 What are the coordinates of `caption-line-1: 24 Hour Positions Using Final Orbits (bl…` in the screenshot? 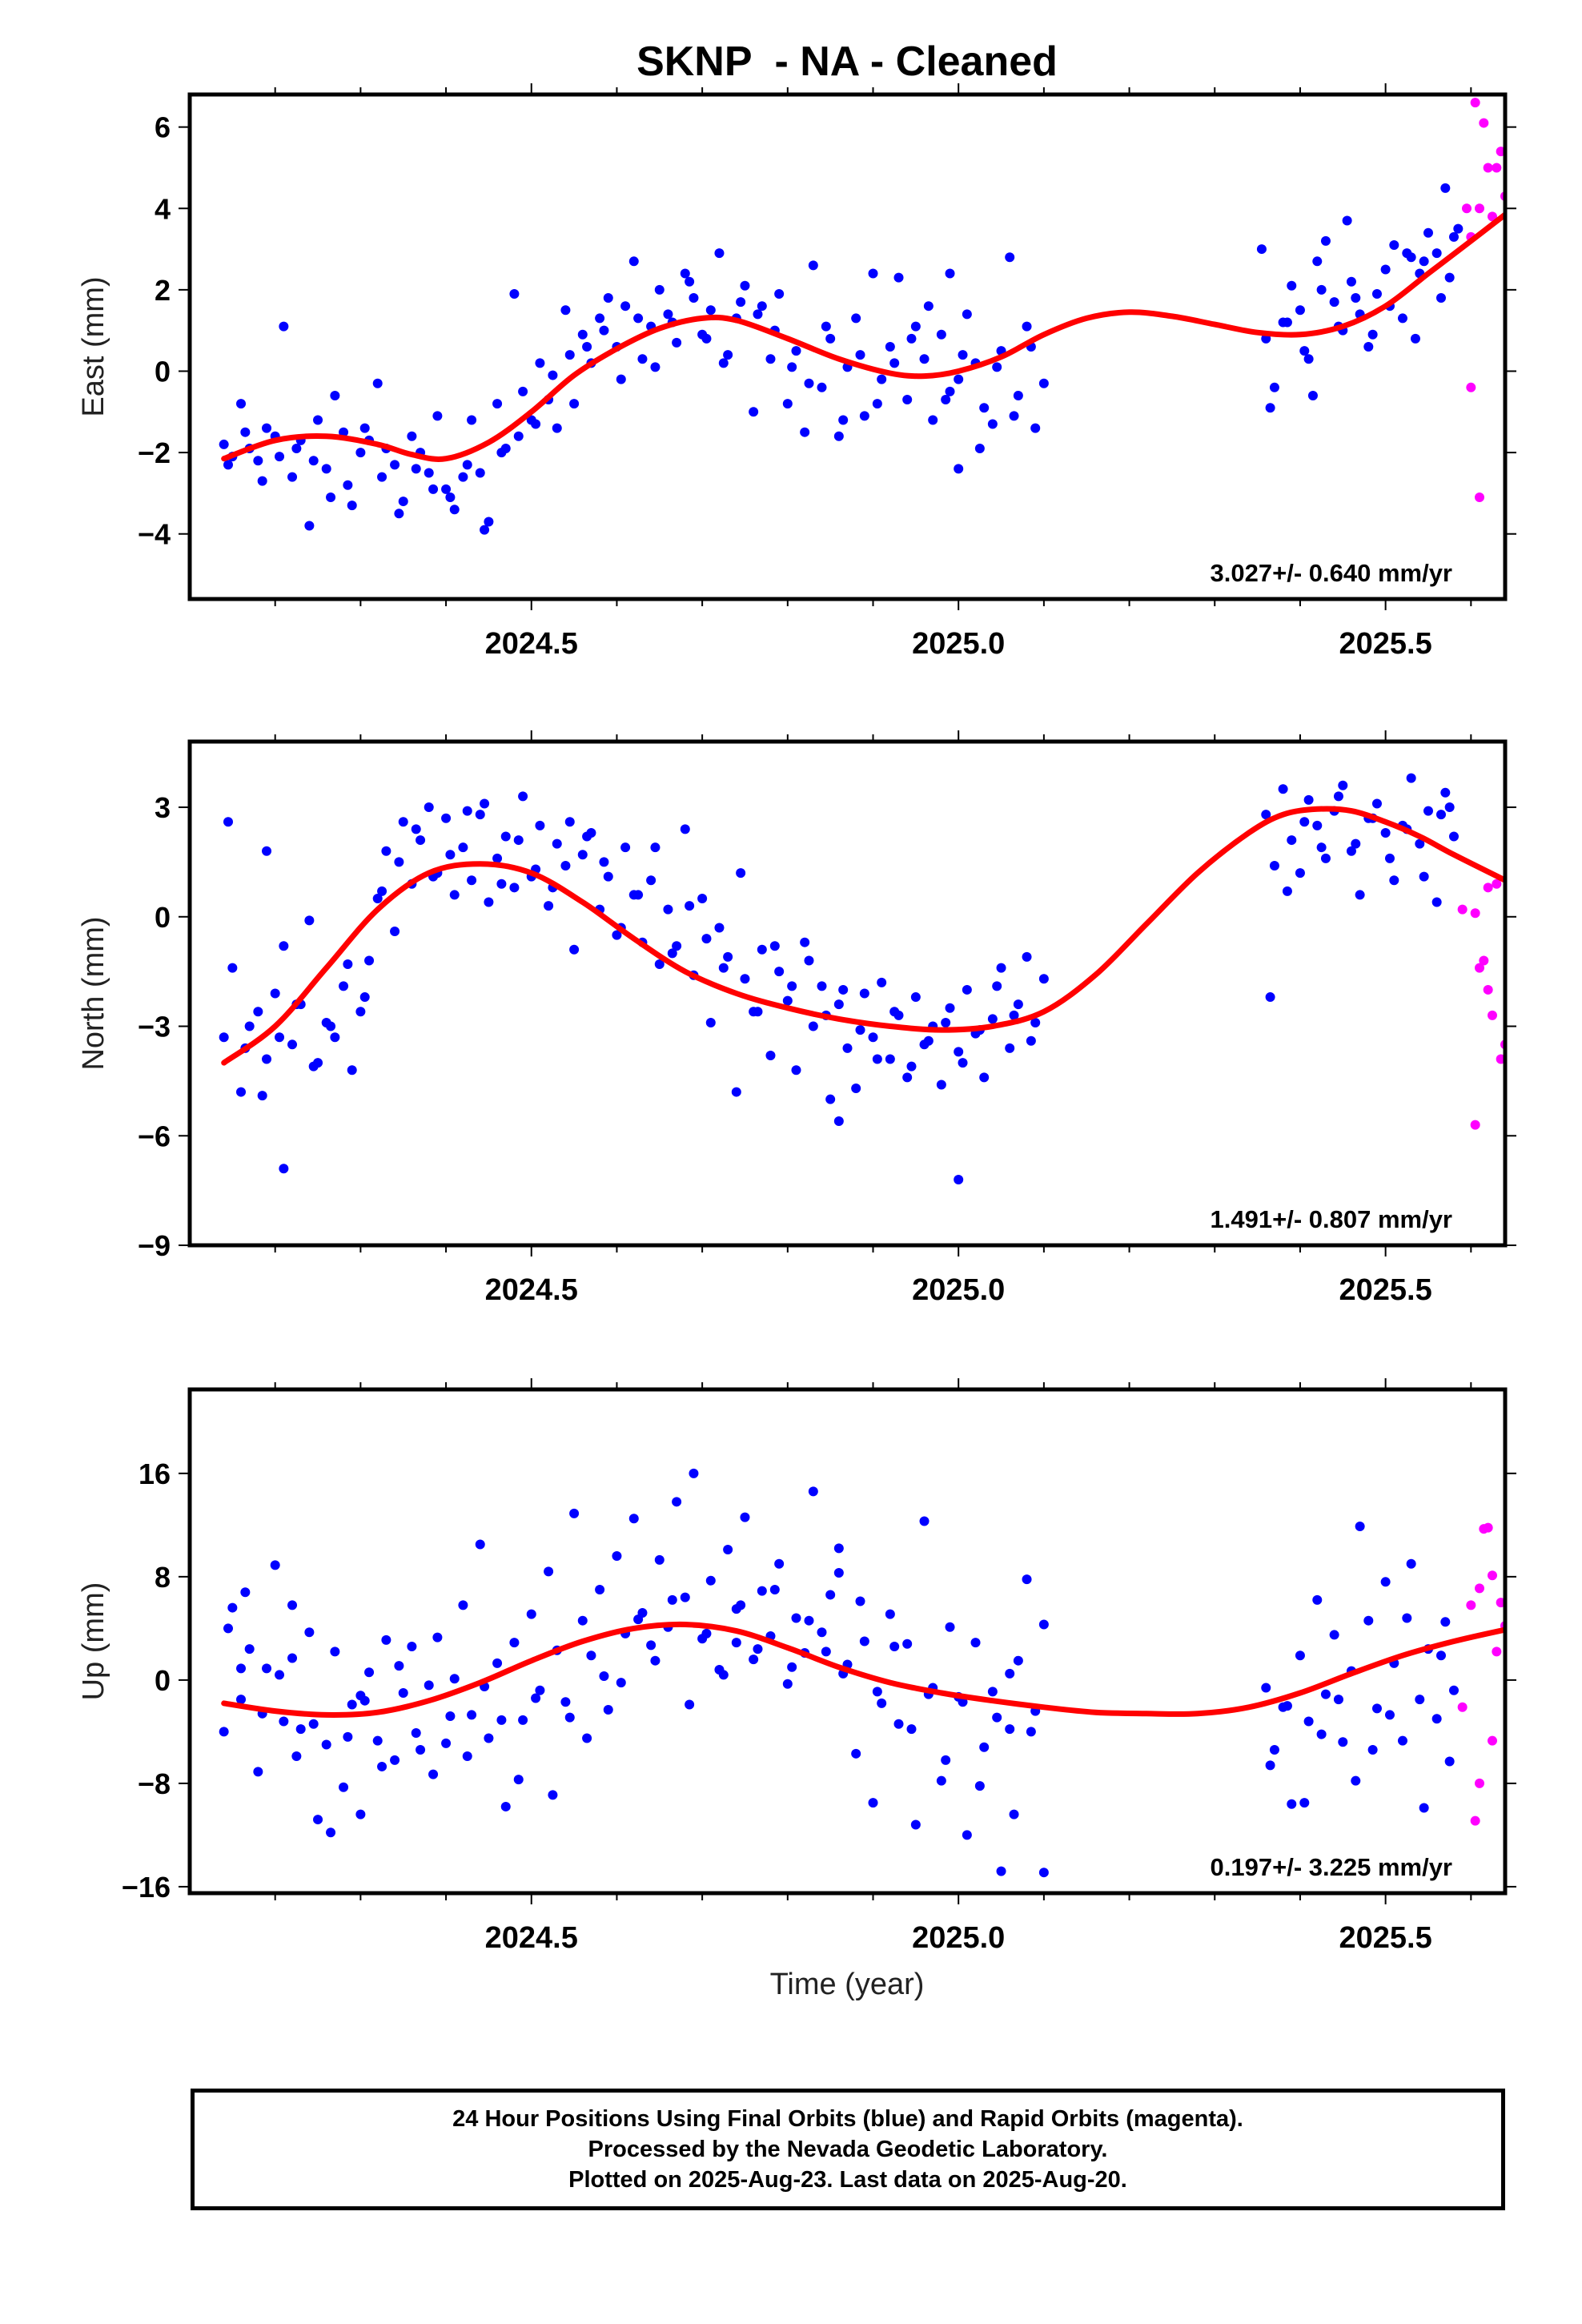 It's located at (847, 2119).